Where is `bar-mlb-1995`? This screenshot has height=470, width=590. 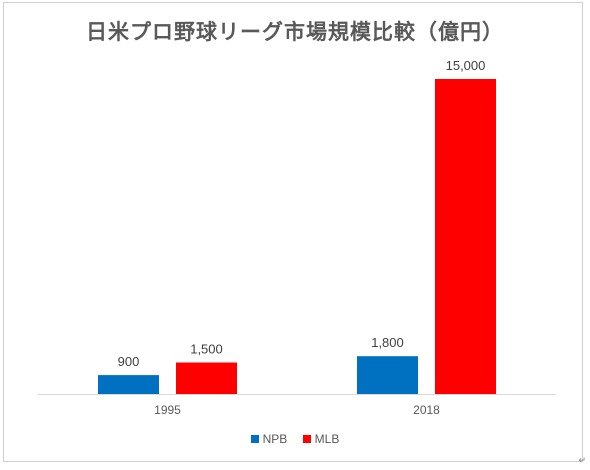 bar-mlb-1995 is located at coordinates (206, 378).